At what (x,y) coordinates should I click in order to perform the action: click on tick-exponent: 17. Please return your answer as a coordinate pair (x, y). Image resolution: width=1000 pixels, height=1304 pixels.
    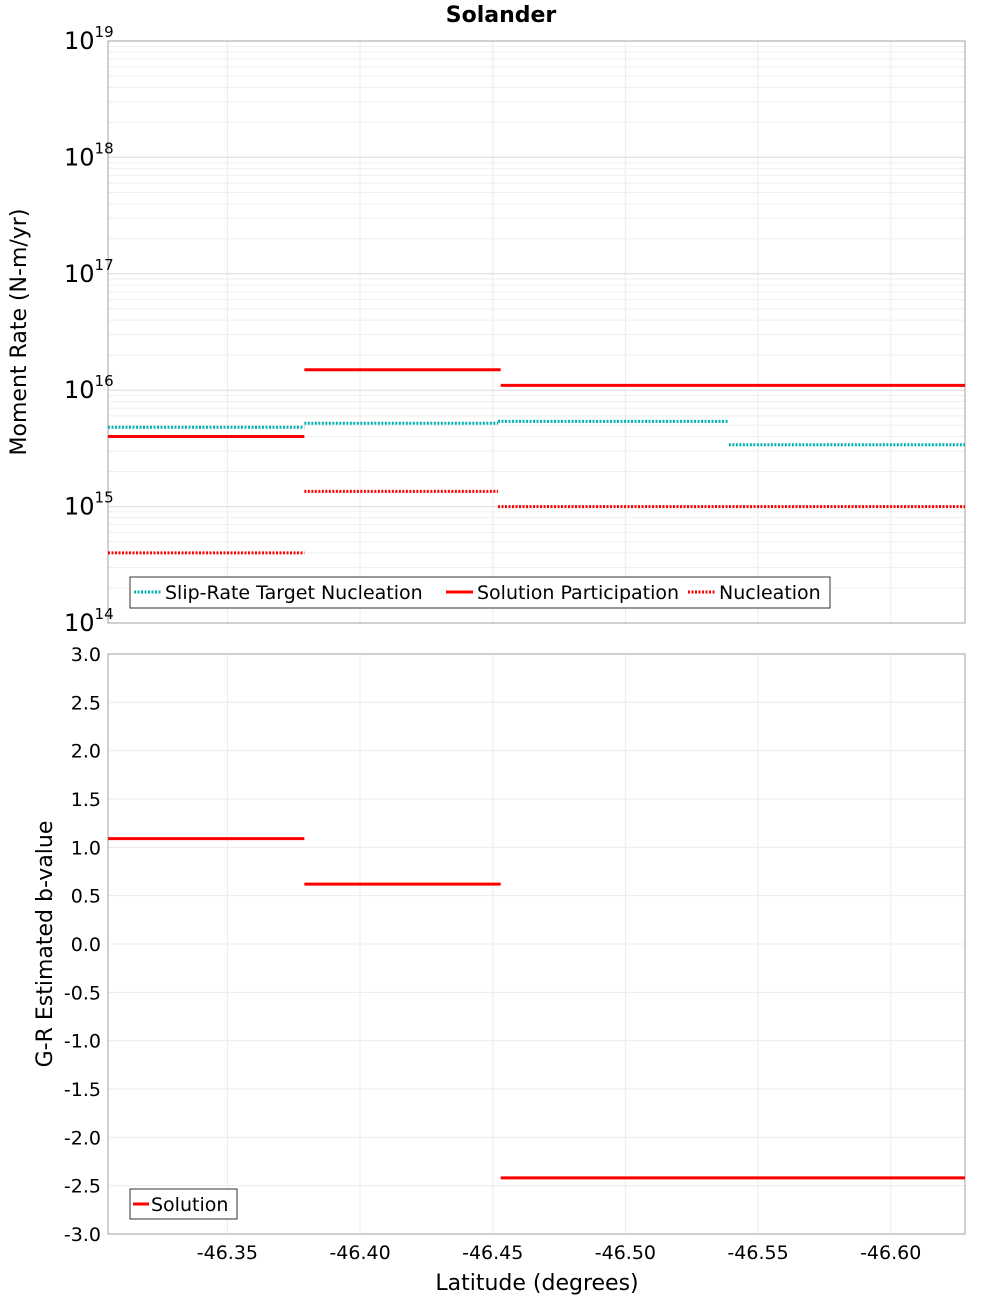
    Looking at the image, I should click on (104, 265).